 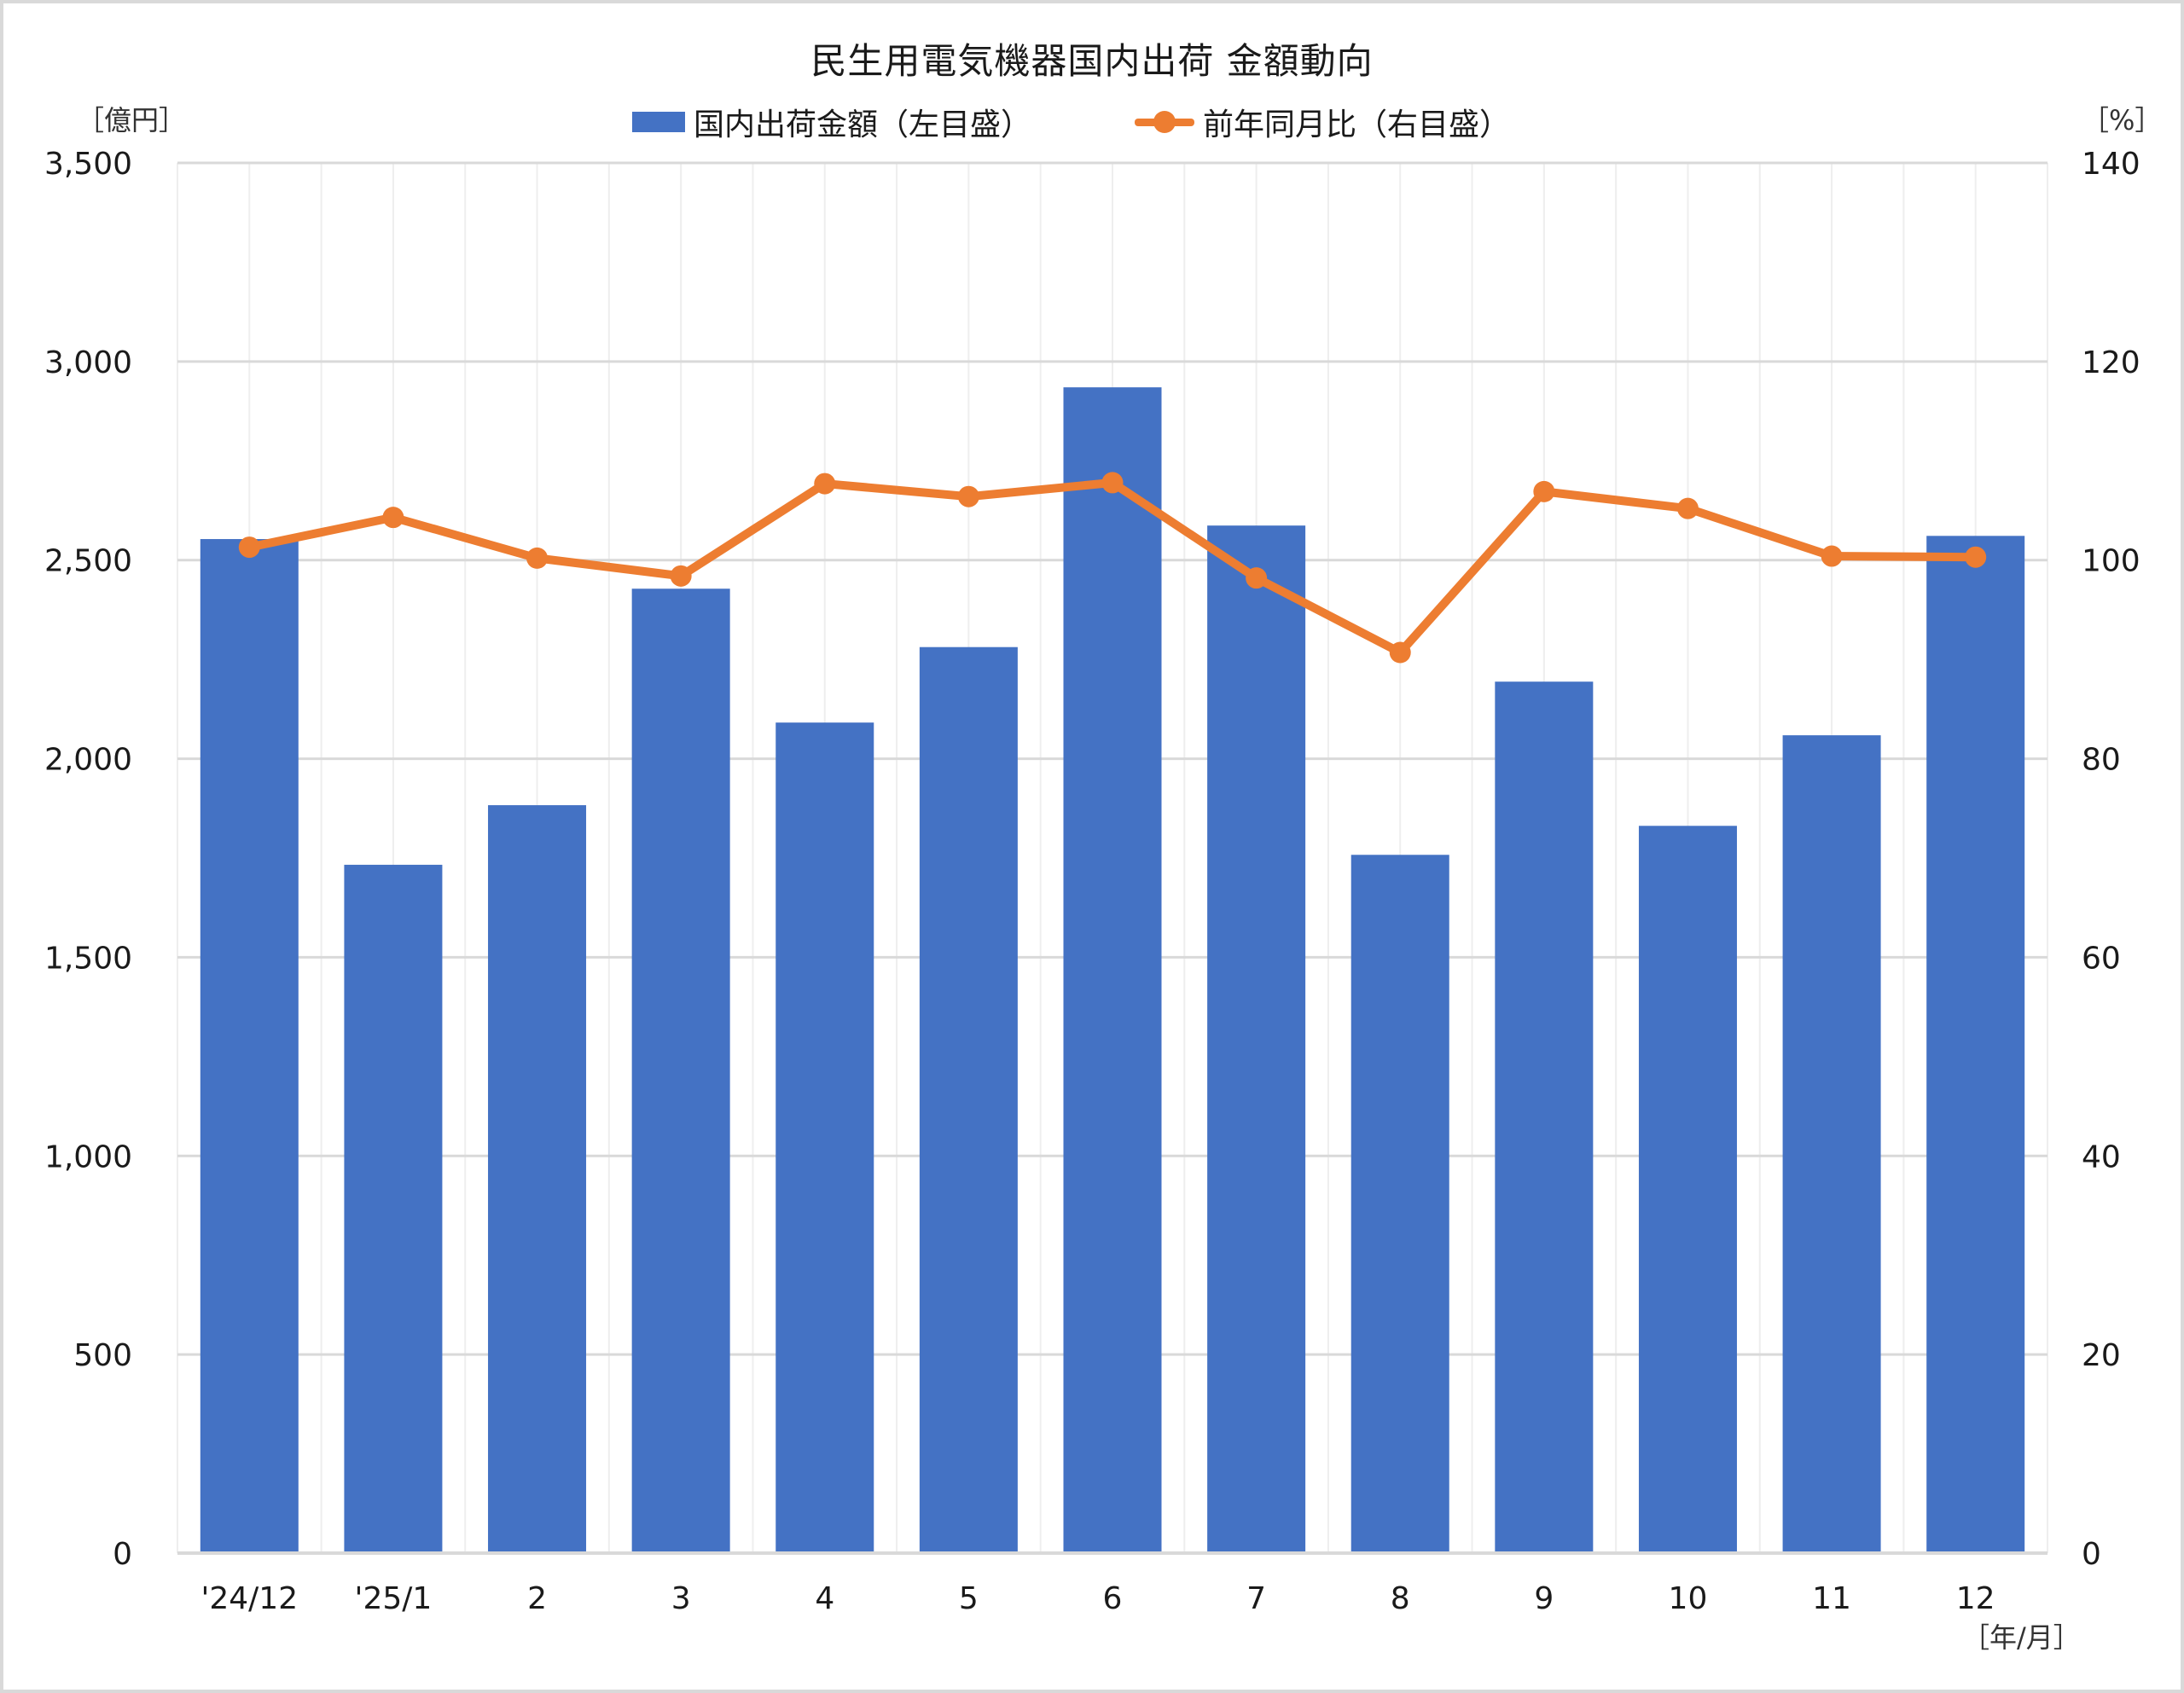 What do you see at coordinates (2111, 362) in the screenshot?
I see `right-axis-tick-label: 120` at bounding box center [2111, 362].